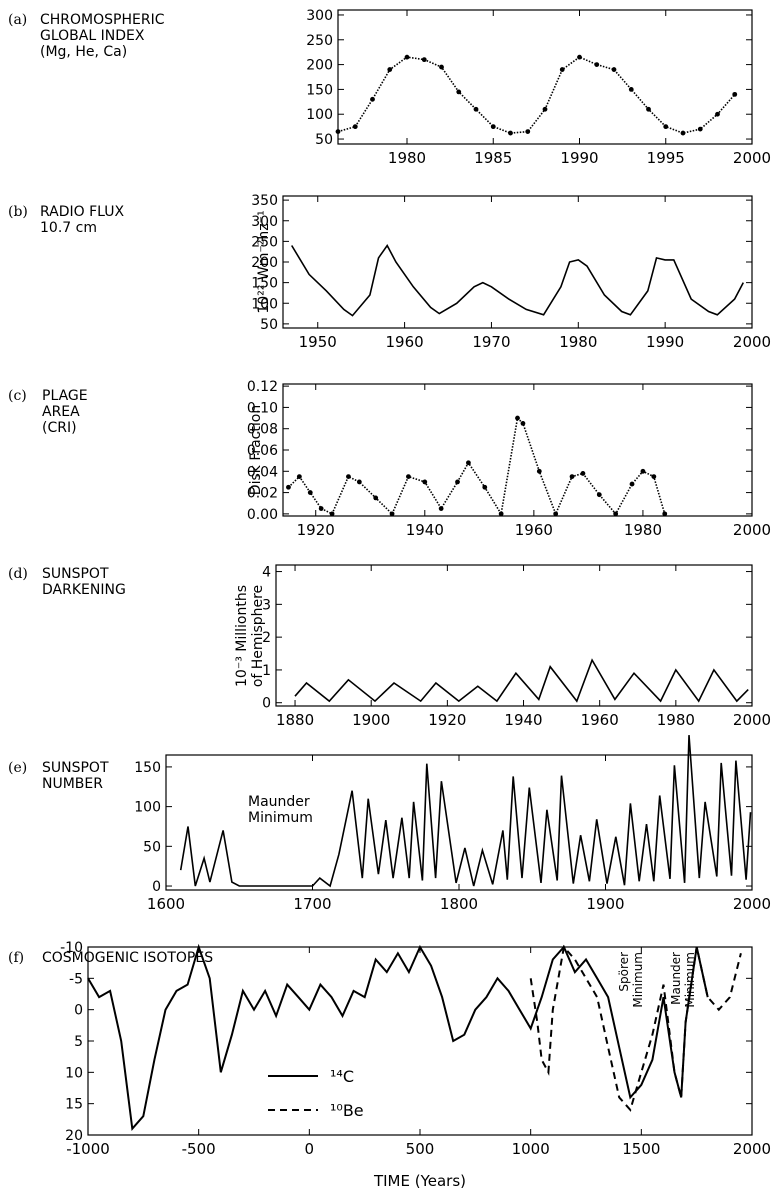  Describe the element at coordinates (78, 1011) in the screenshot. I see `panel-5-ytick-label-2: 0` at that location.